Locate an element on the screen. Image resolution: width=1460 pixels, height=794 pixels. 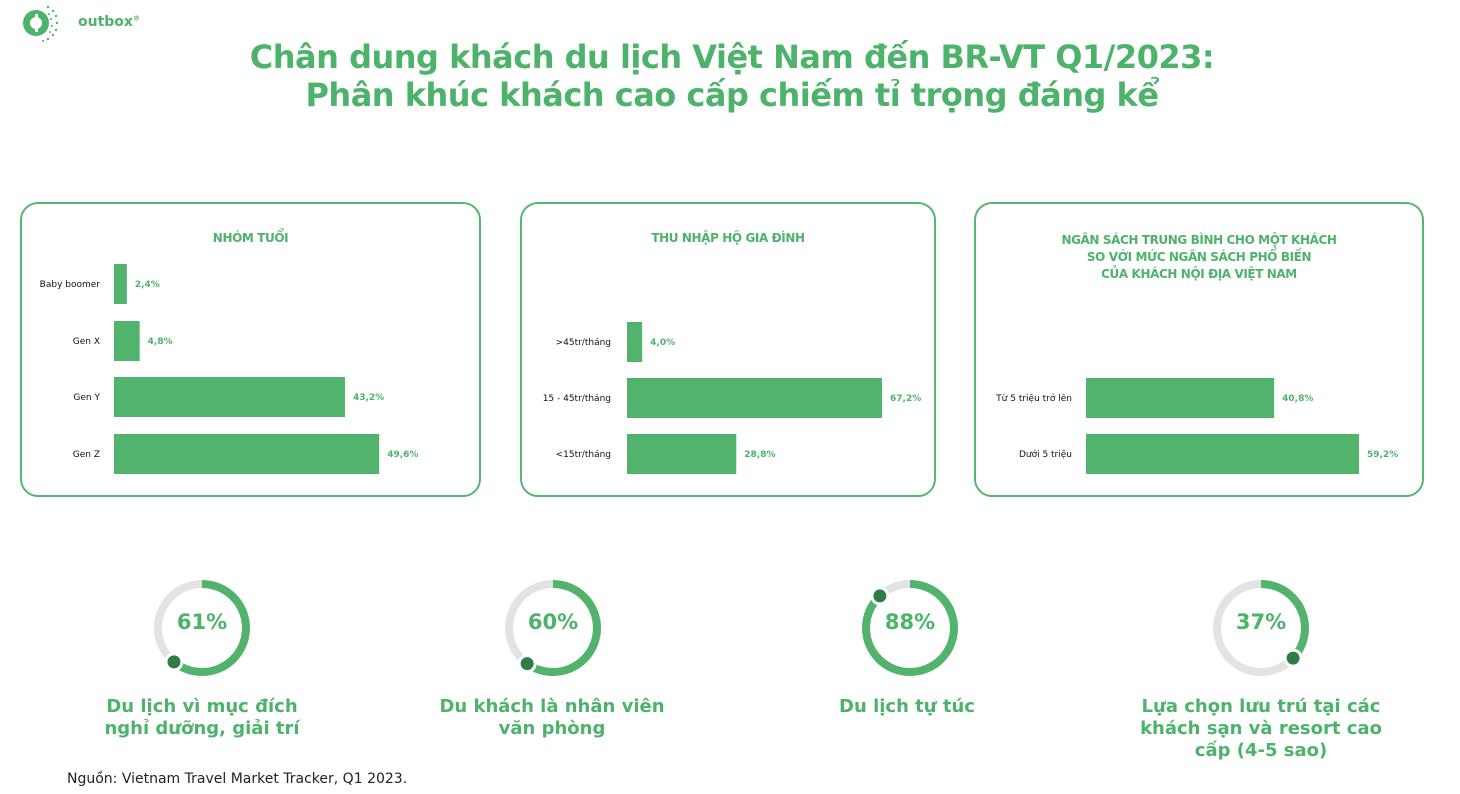
stat-caption: Du lịch vì mục đích nghỉ dưỡng, giải trí is located at coordinates (202, 718).